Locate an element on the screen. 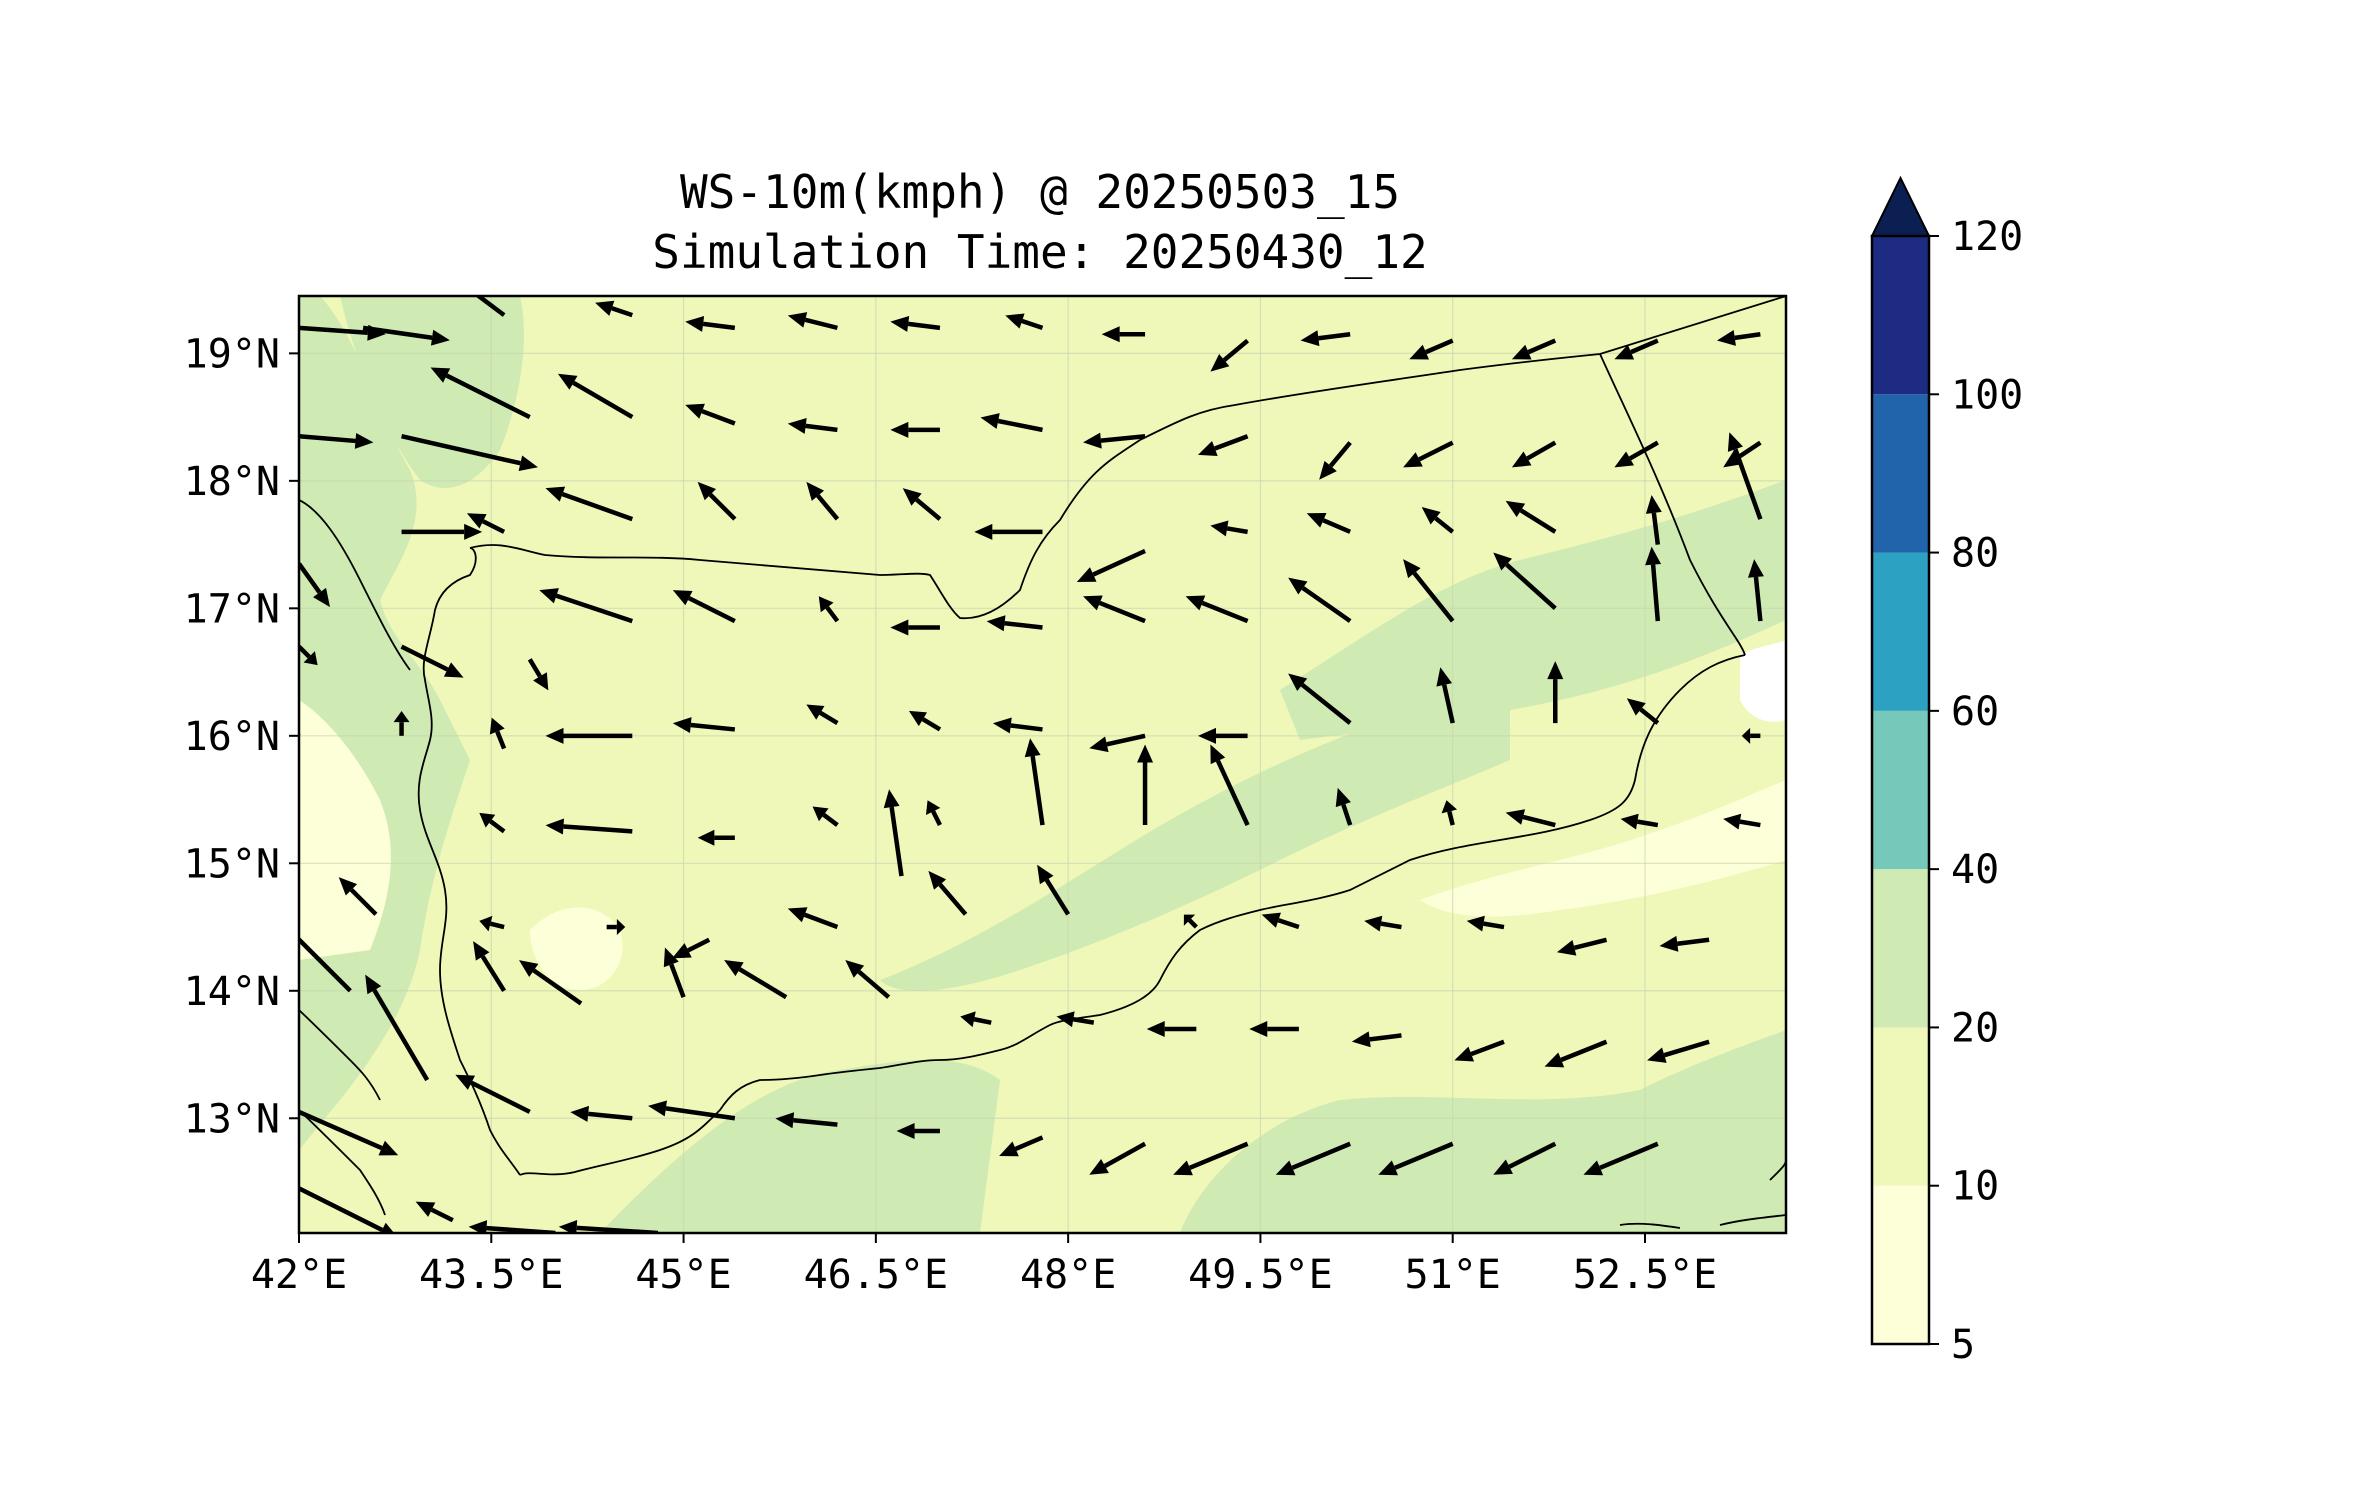 The image size is (2371, 1500). colorbar-tick-label-7: 120 is located at coordinates (1987, 237).